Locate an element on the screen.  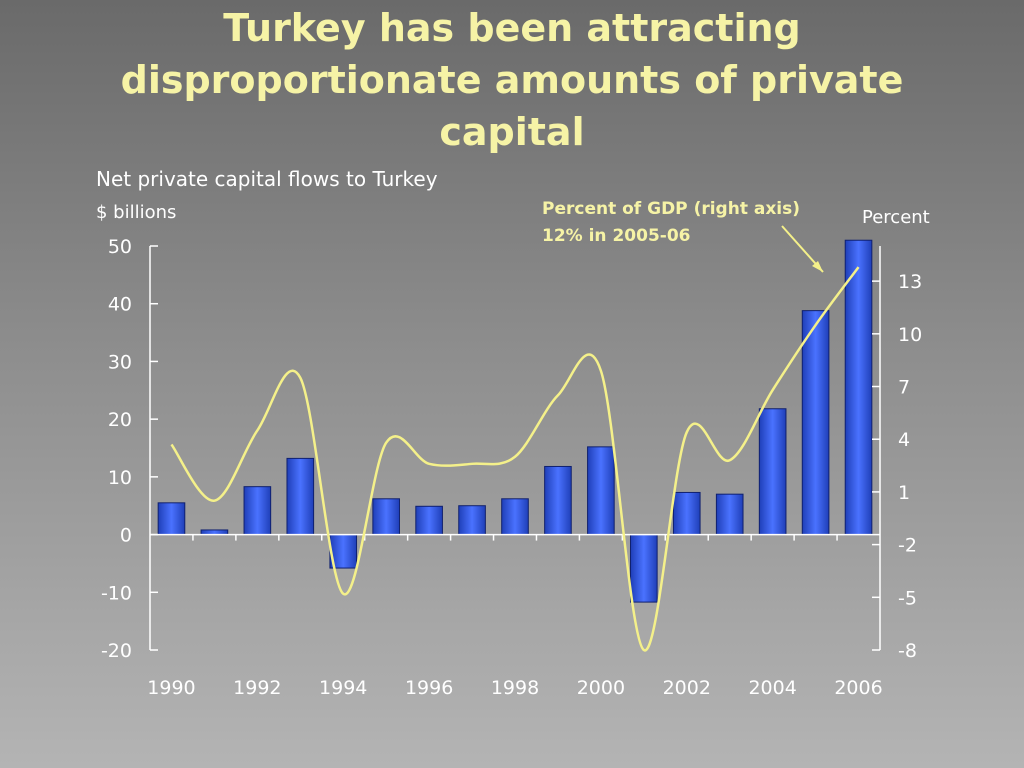
right-axis-unit: Percent is located at coordinates (896, 217).